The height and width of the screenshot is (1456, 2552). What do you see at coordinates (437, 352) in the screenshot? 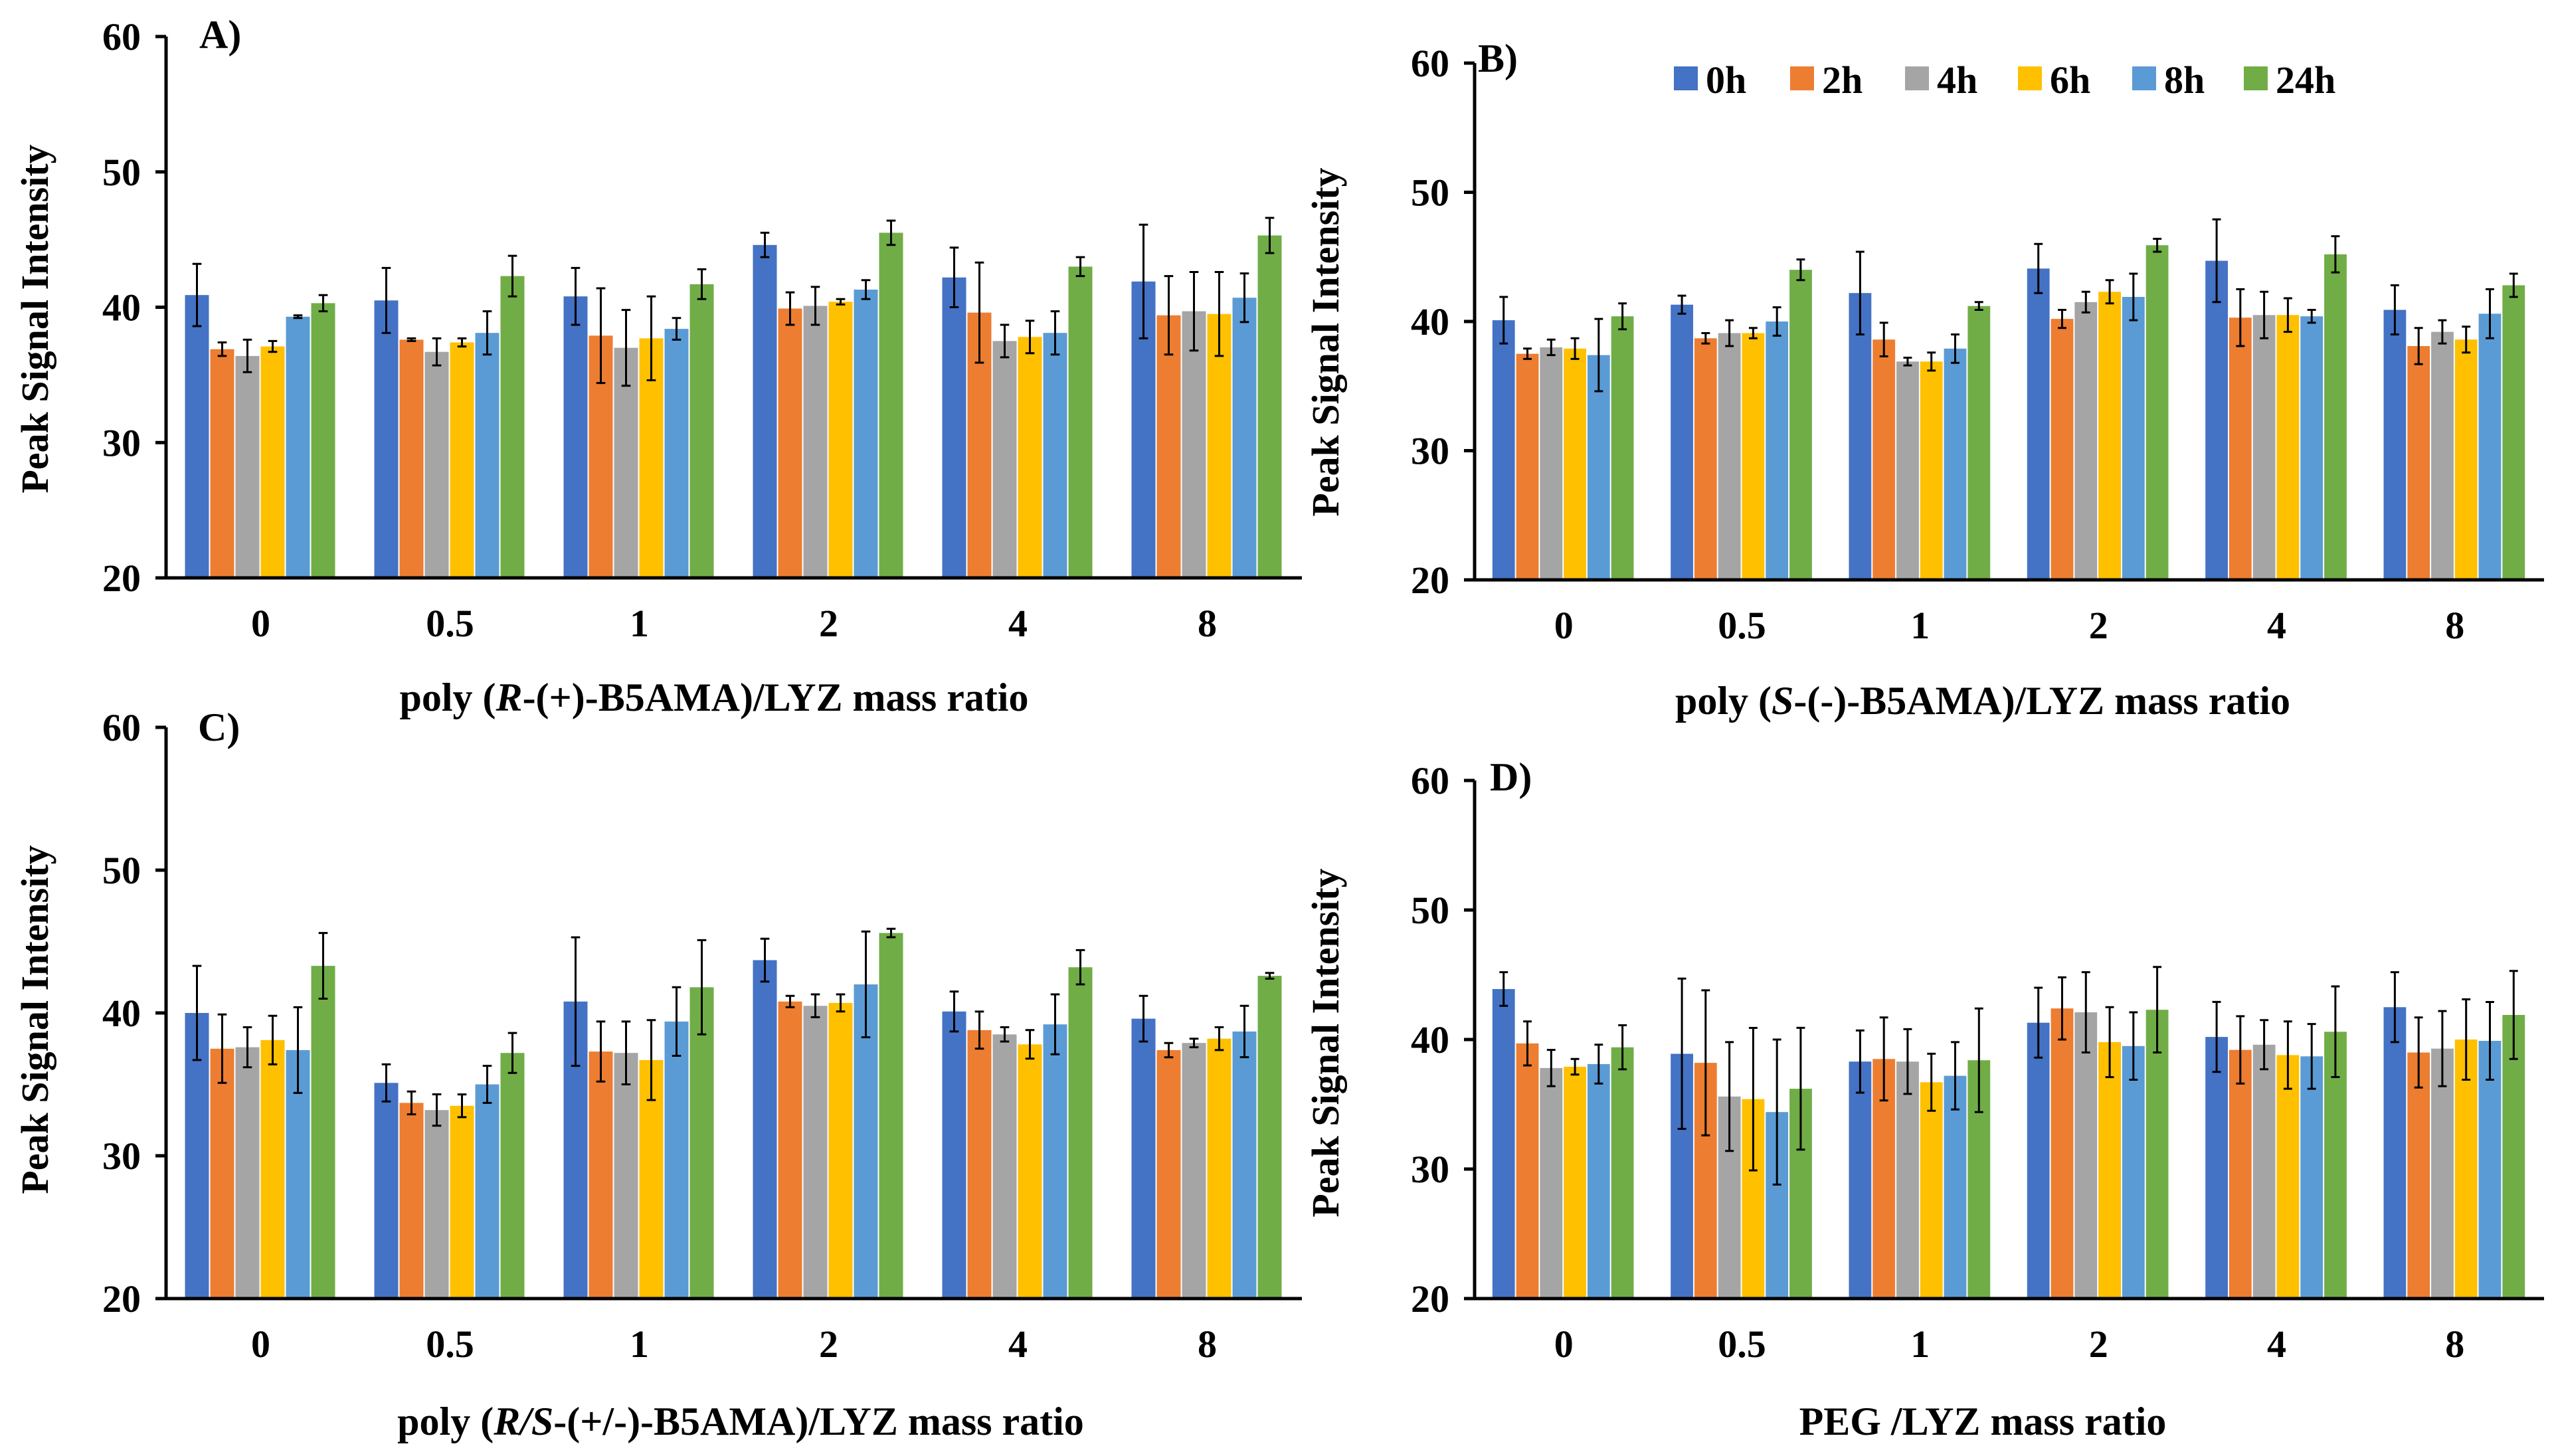
I see `panel-a-error-bar-4h-0.5` at bounding box center [437, 352].